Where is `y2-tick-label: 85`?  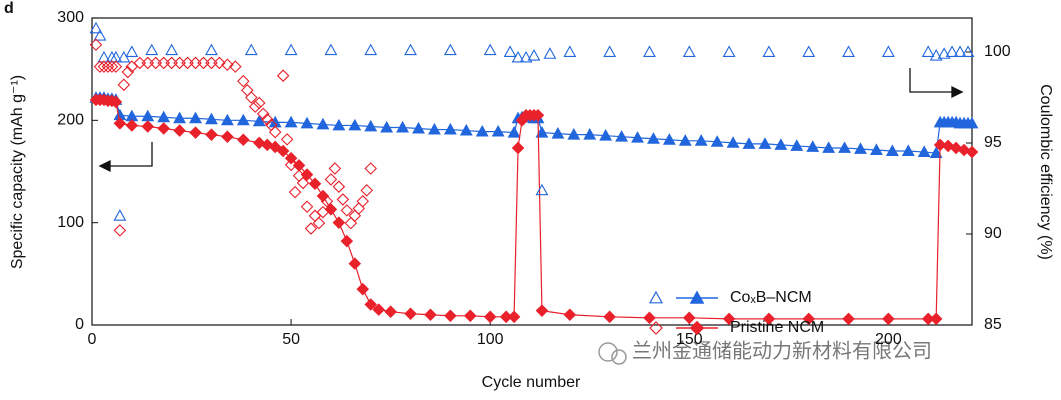 y2-tick-label: 85 is located at coordinates (993, 324).